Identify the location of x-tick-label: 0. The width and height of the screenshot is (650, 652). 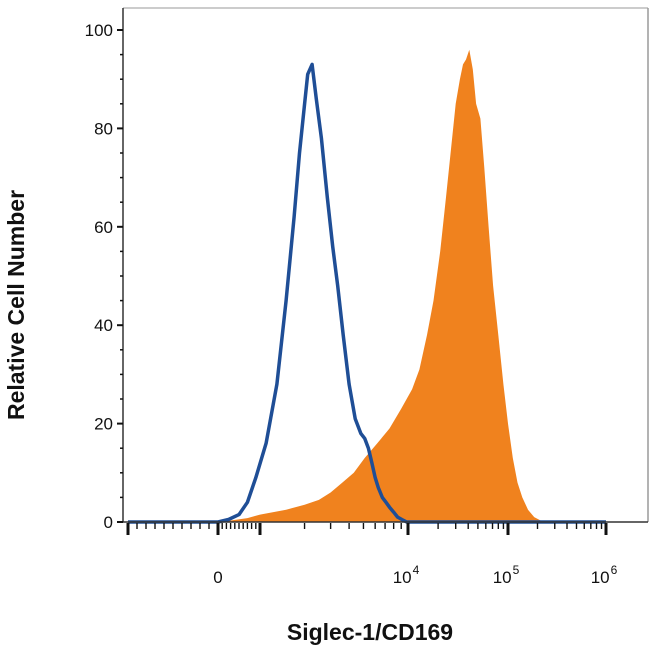
(217, 577).